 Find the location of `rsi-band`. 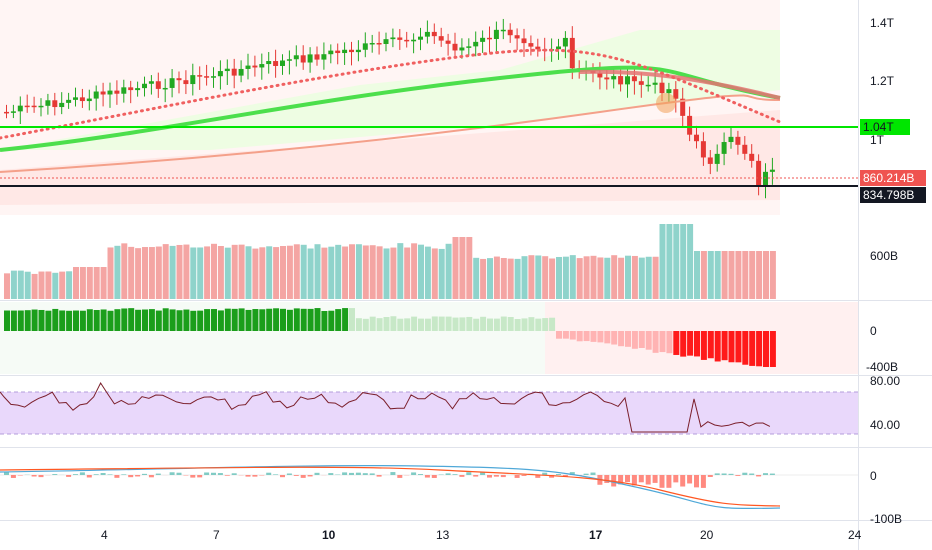

rsi-band is located at coordinates (429, 413).